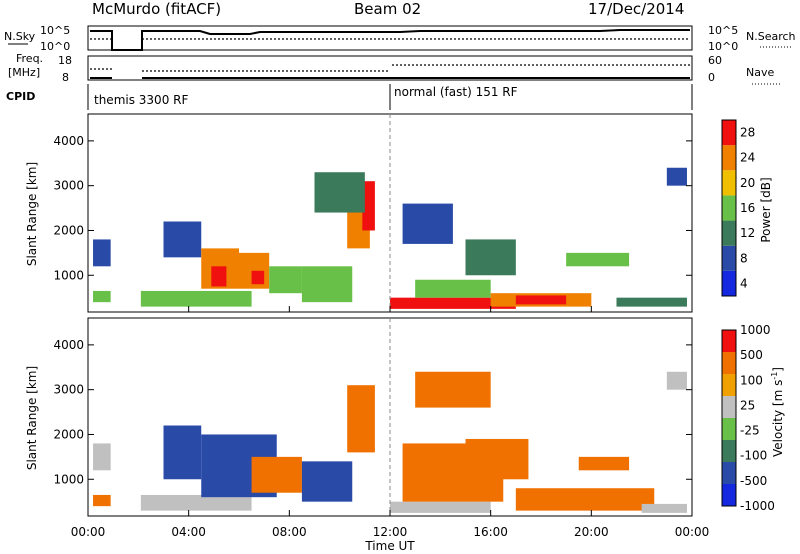 This screenshot has width=800, height=554. I want to click on power-cbar-label: Power [dB], so click(766, 209).